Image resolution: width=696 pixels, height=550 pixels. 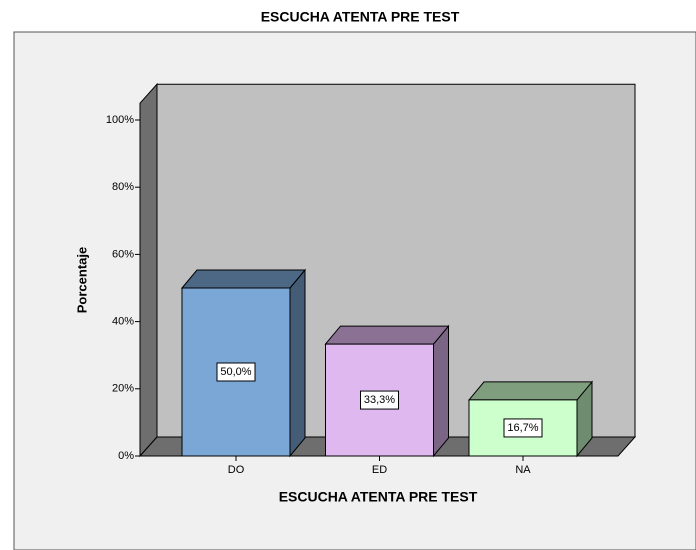 What do you see at coordinates (123, 187) in the screenshot?
I see `y-tick-label: 80%` at bounding box center [123, 187].